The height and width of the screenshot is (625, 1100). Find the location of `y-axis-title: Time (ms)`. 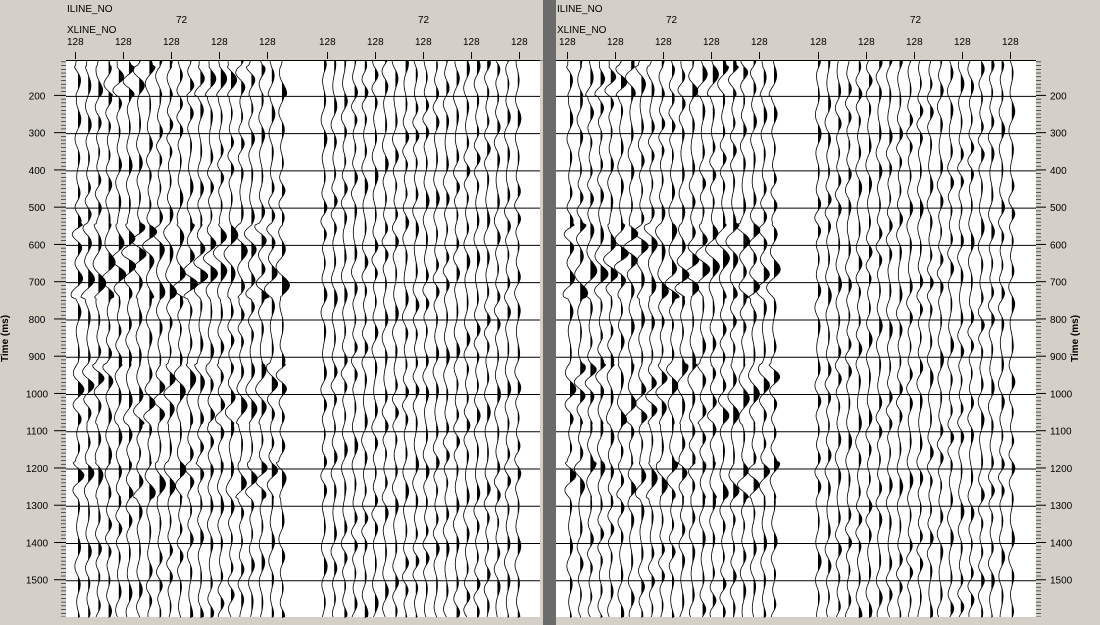

y-axis-title: Time (ms) is located at coordinates (6, 338).